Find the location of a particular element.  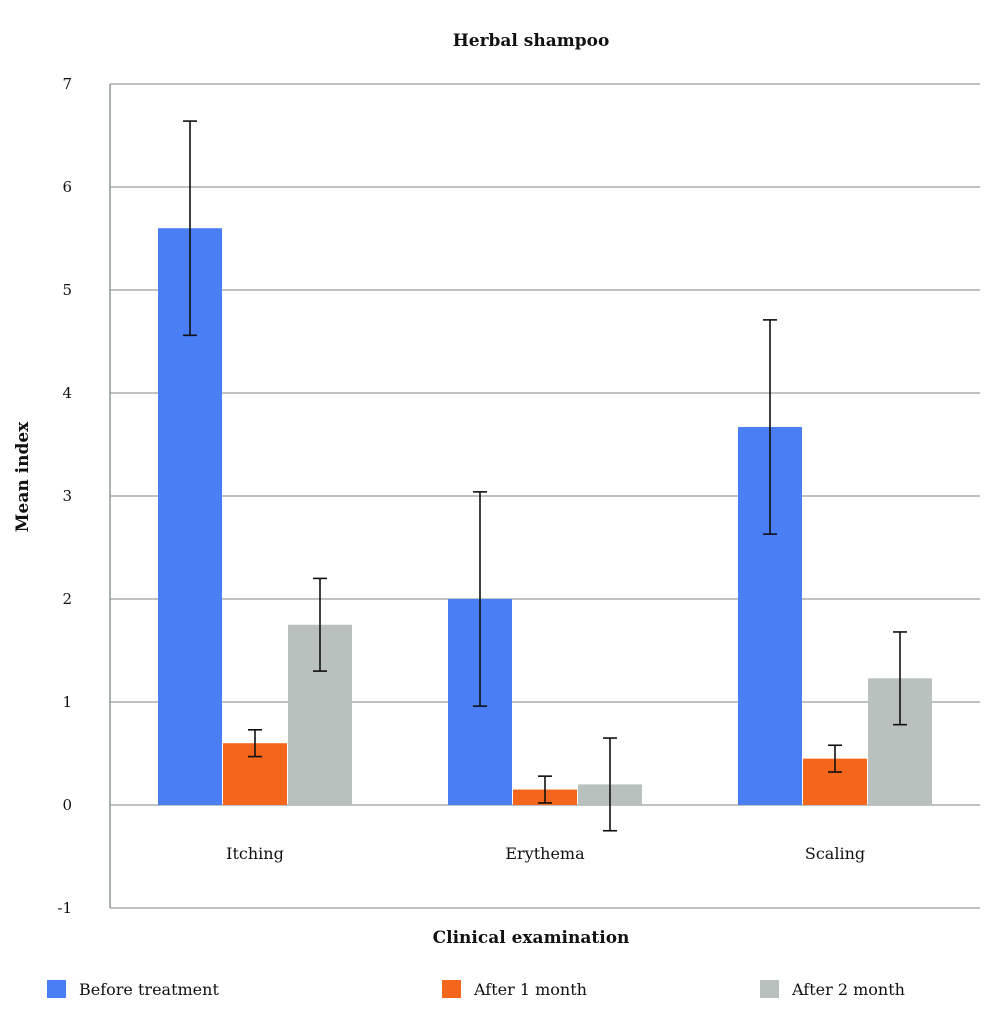

y-tick-label: 3 is located at coordinates (67, 496).